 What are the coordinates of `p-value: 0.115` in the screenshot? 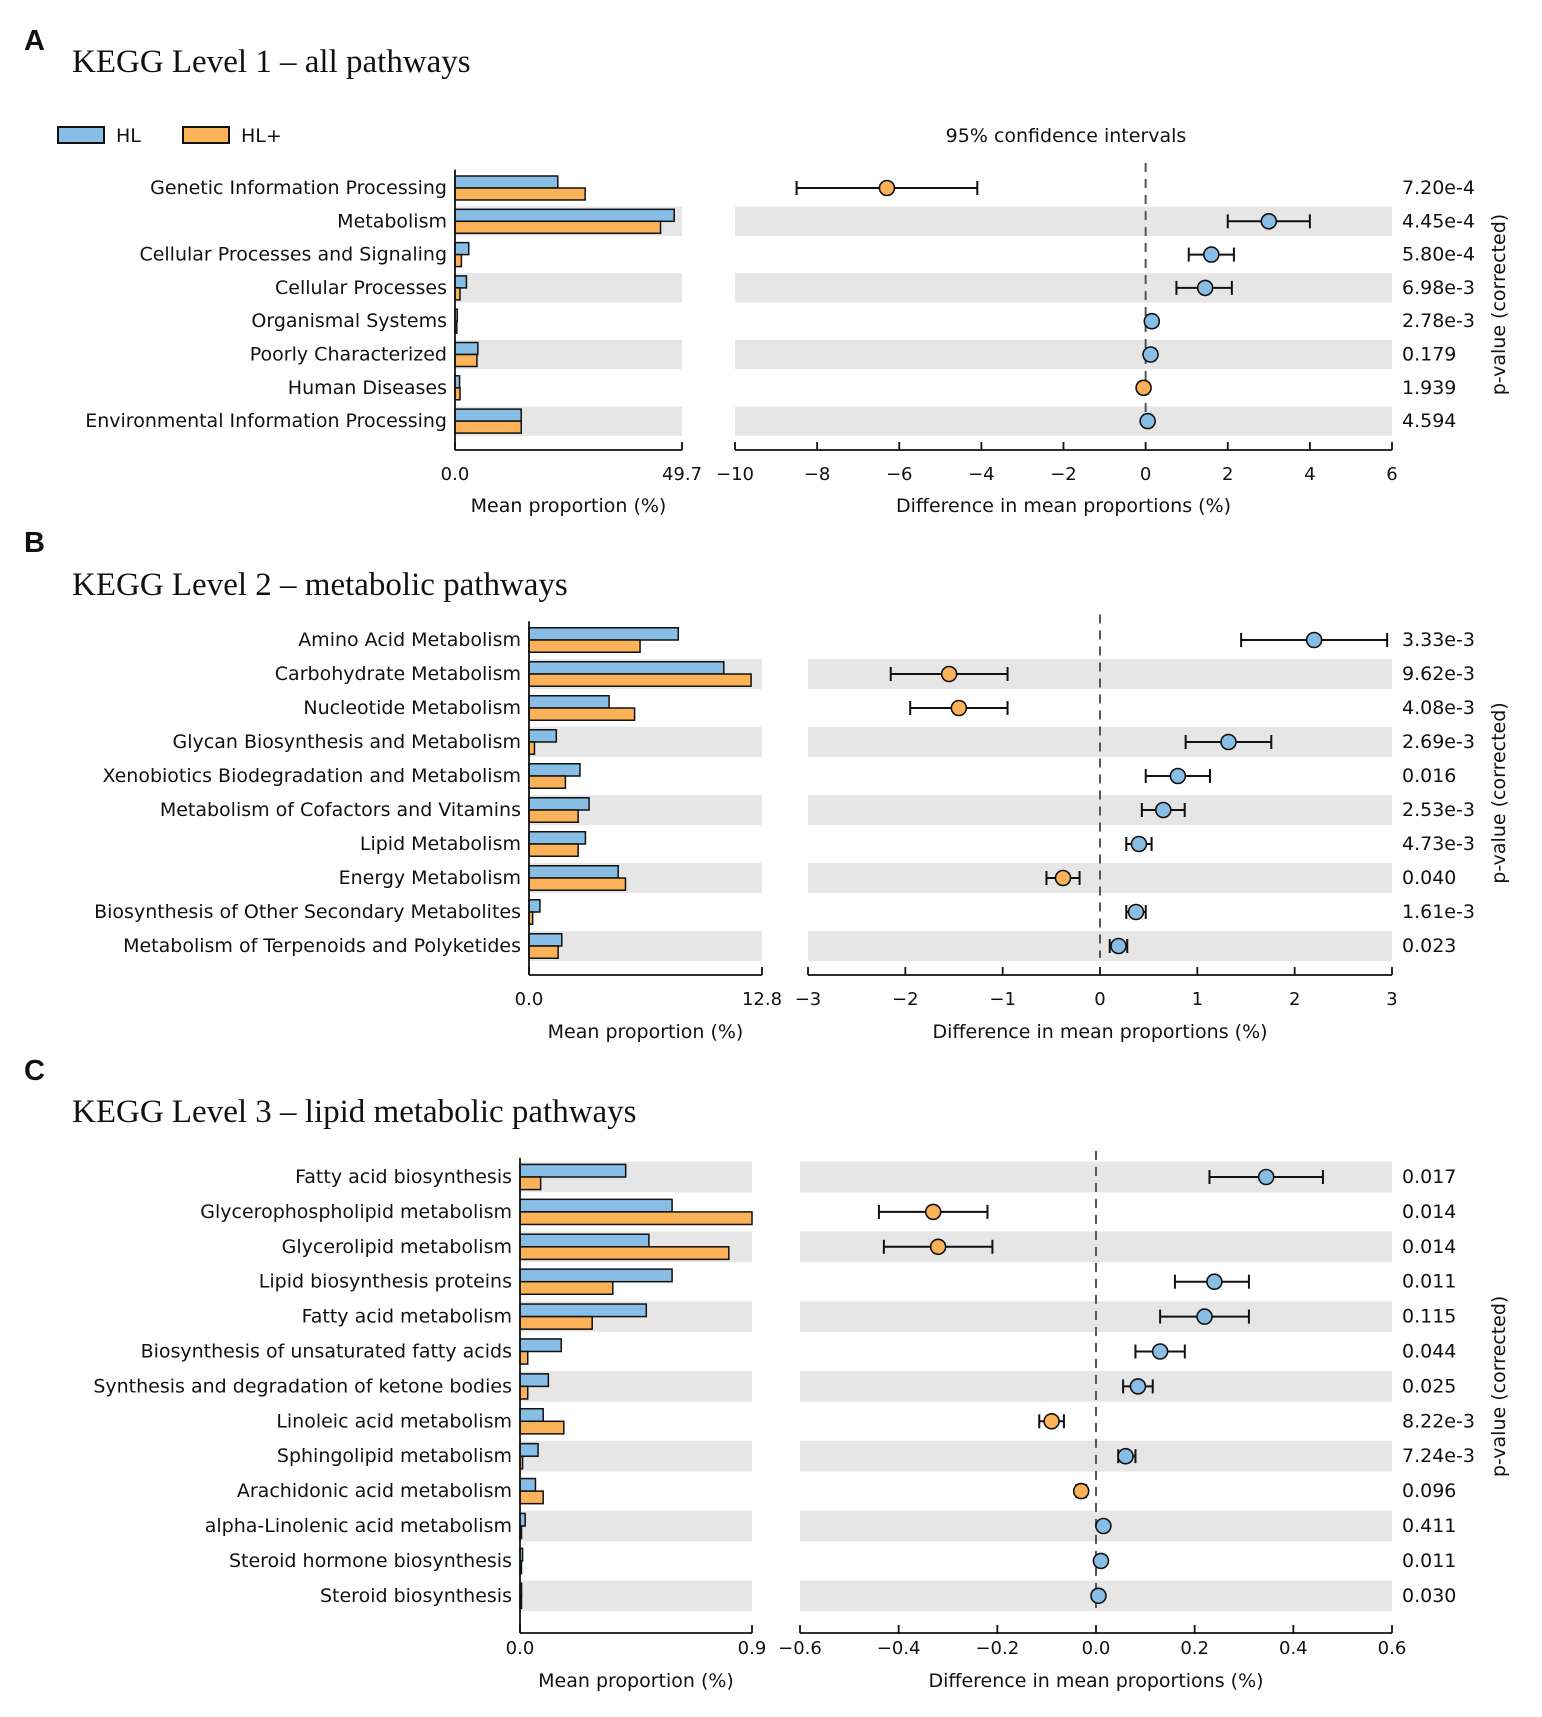 It's located at (1429, 1317).